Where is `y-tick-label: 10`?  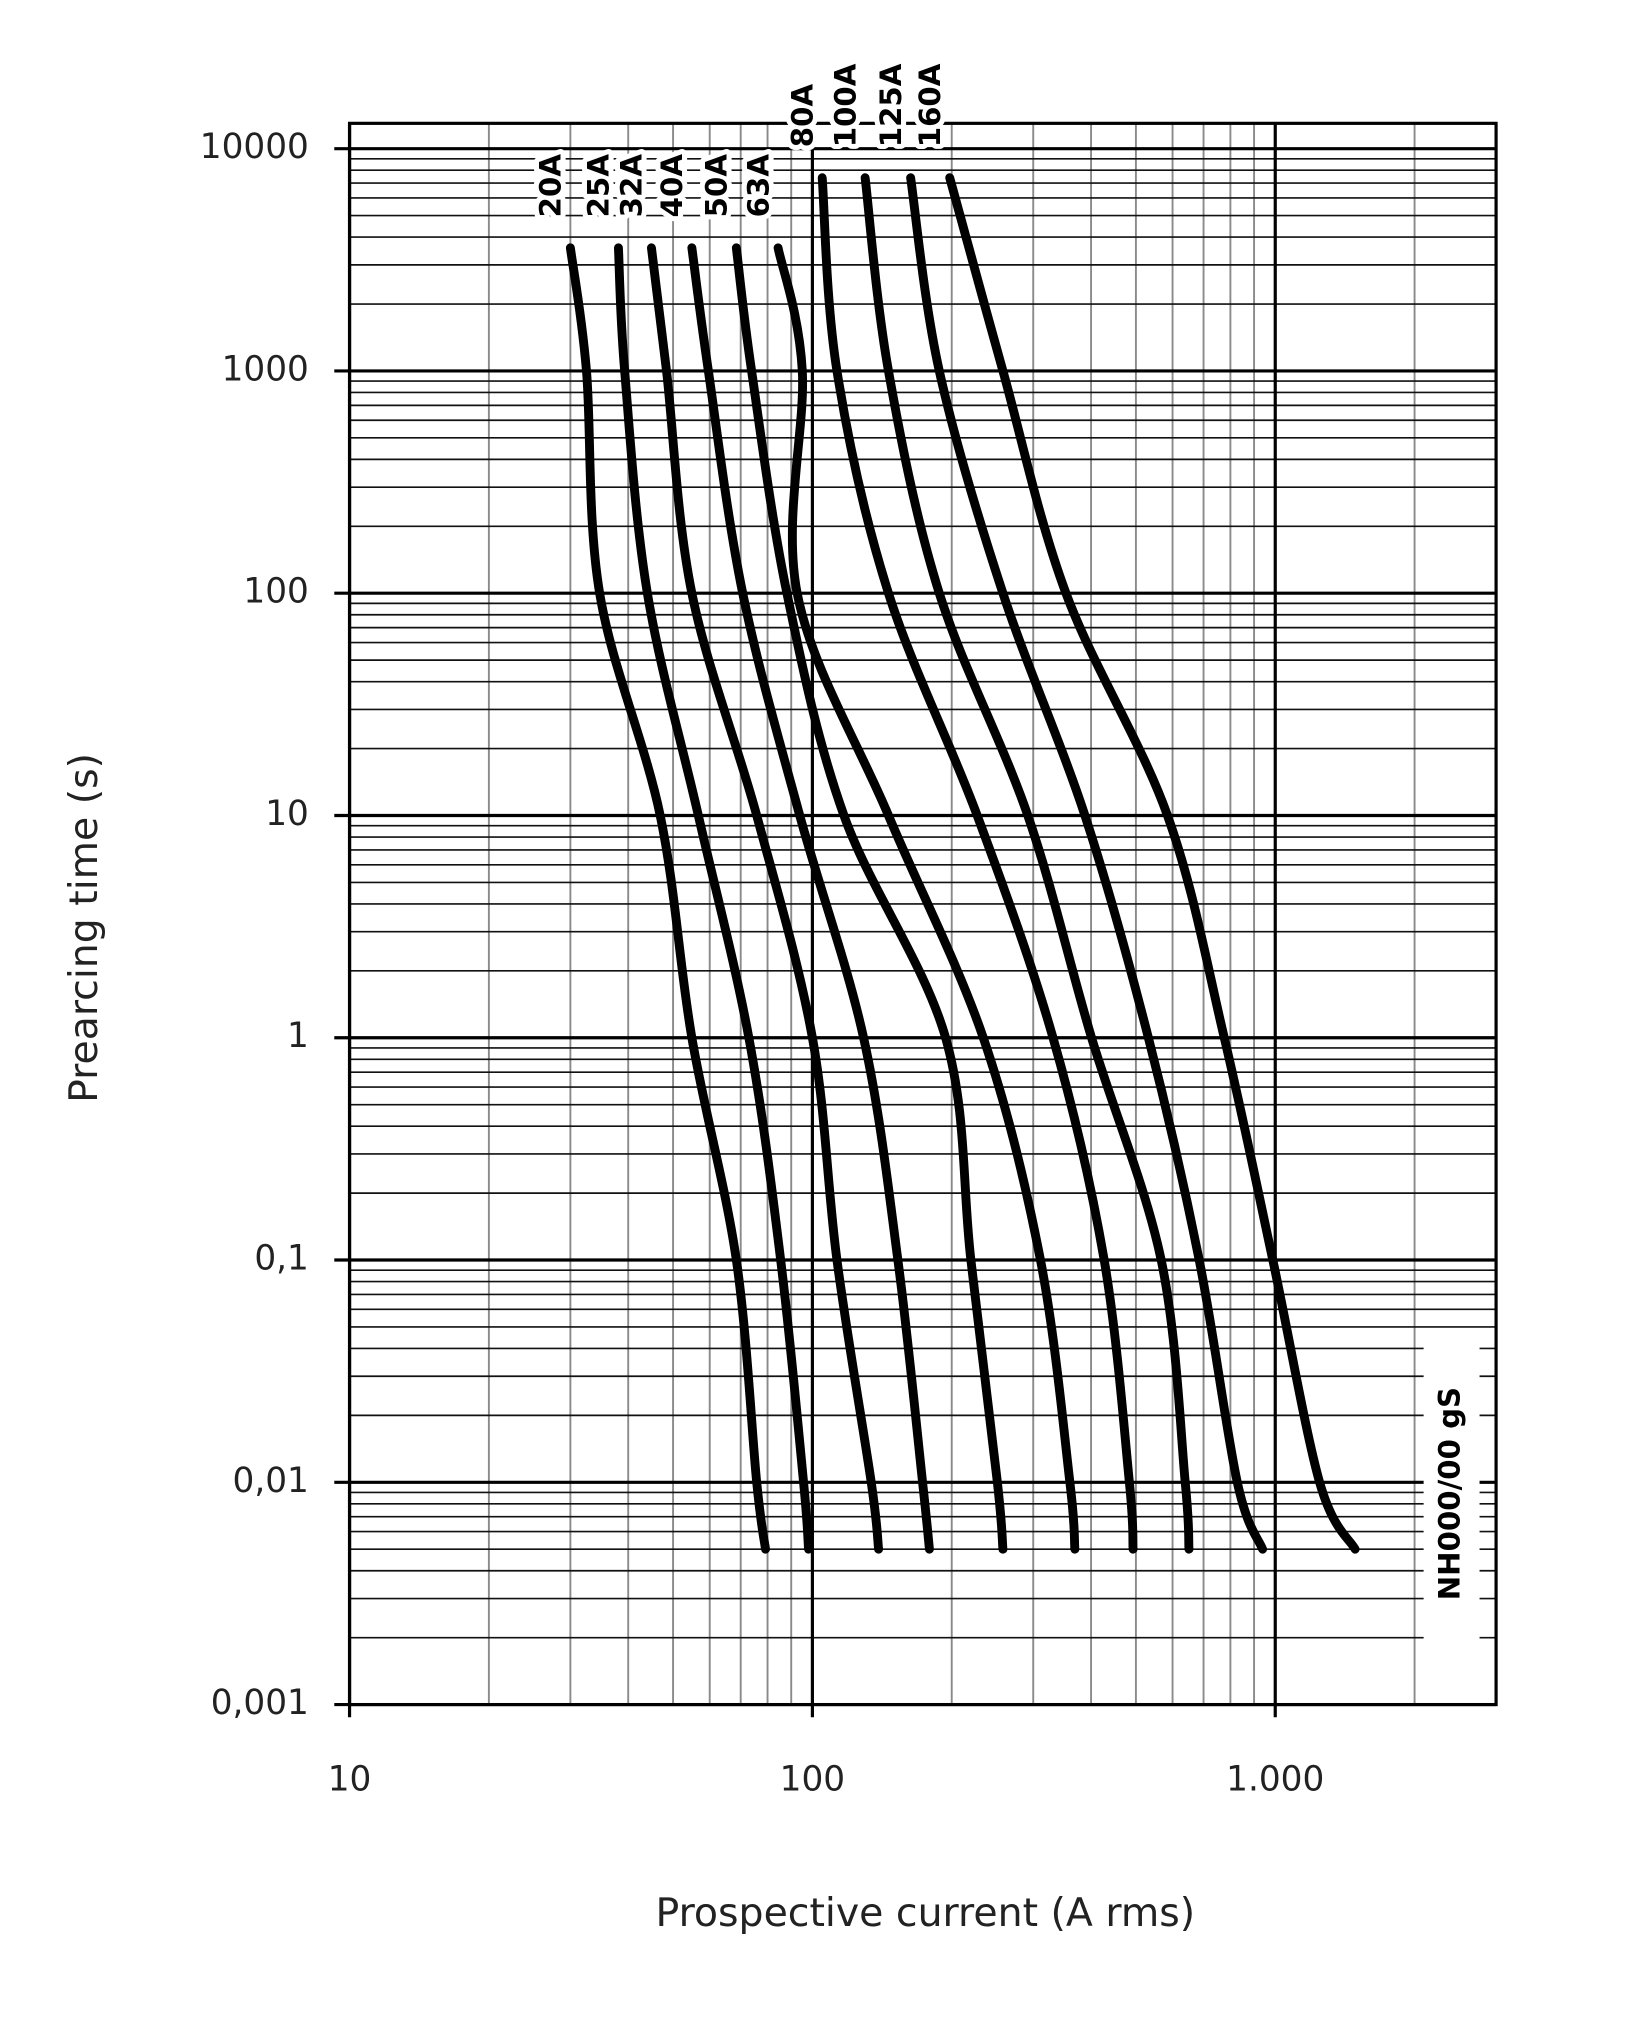 y-tick-label: 10 is located at coordinates (287, 814).